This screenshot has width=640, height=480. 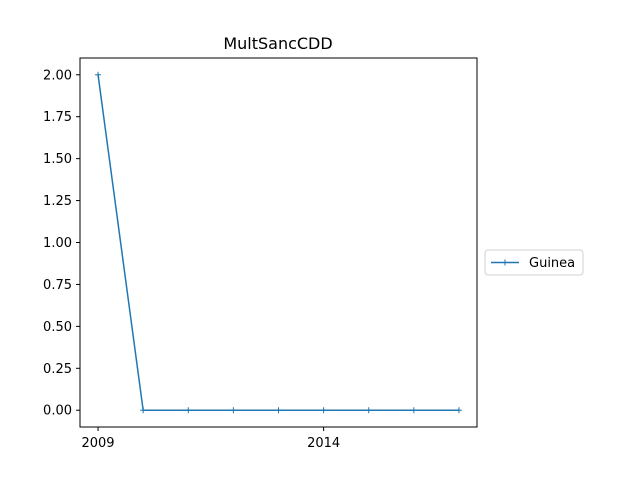 What do you see at coordinates (57, 411) in the screenshot?
I see `y-tick-label: 0.00` at bounding box center [57, 411].